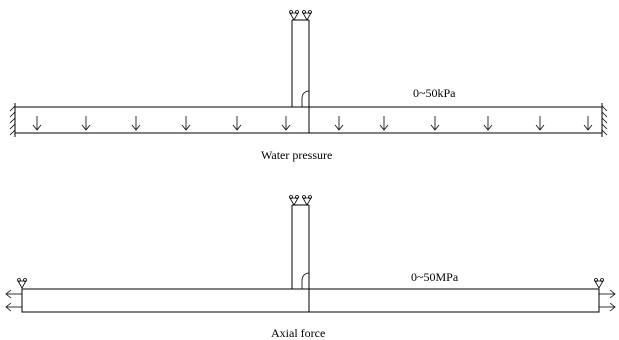 The height and width of the screenshot is (340, 619). Describe the element at coordinates (599, 283) in the screenshot. I see `right-pin-support` at that location.